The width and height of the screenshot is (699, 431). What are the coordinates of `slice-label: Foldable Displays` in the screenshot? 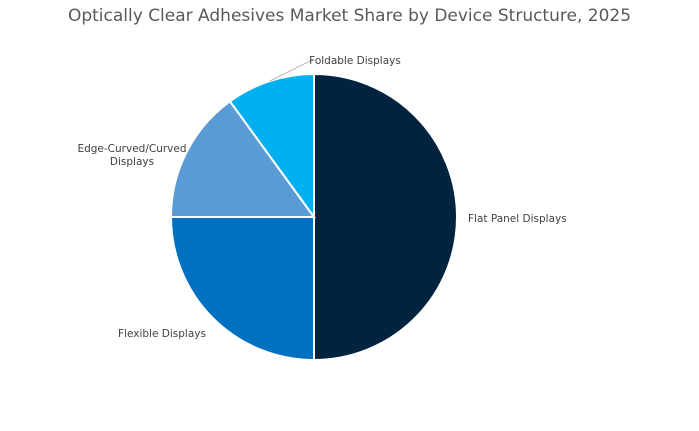 It's located at (355, 61).